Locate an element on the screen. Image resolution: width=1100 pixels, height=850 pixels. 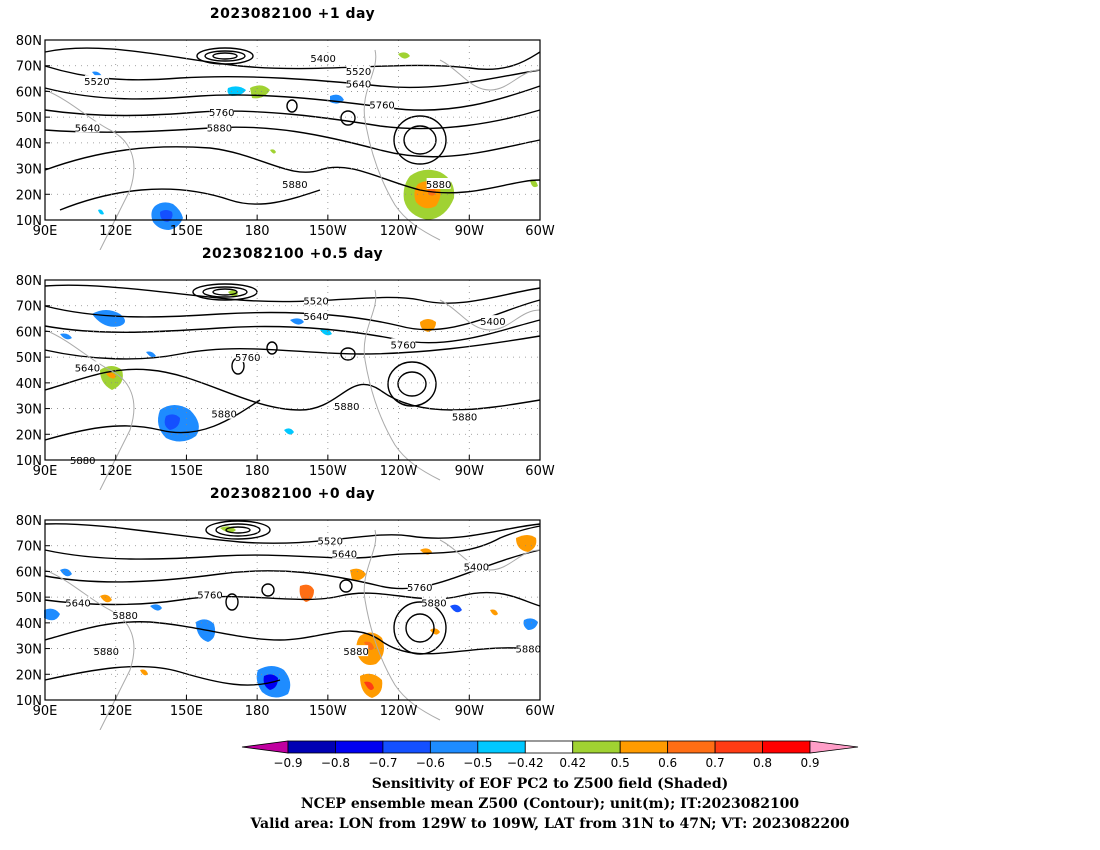
lat-tick-label: 30N is located at coordinates (29, 650).